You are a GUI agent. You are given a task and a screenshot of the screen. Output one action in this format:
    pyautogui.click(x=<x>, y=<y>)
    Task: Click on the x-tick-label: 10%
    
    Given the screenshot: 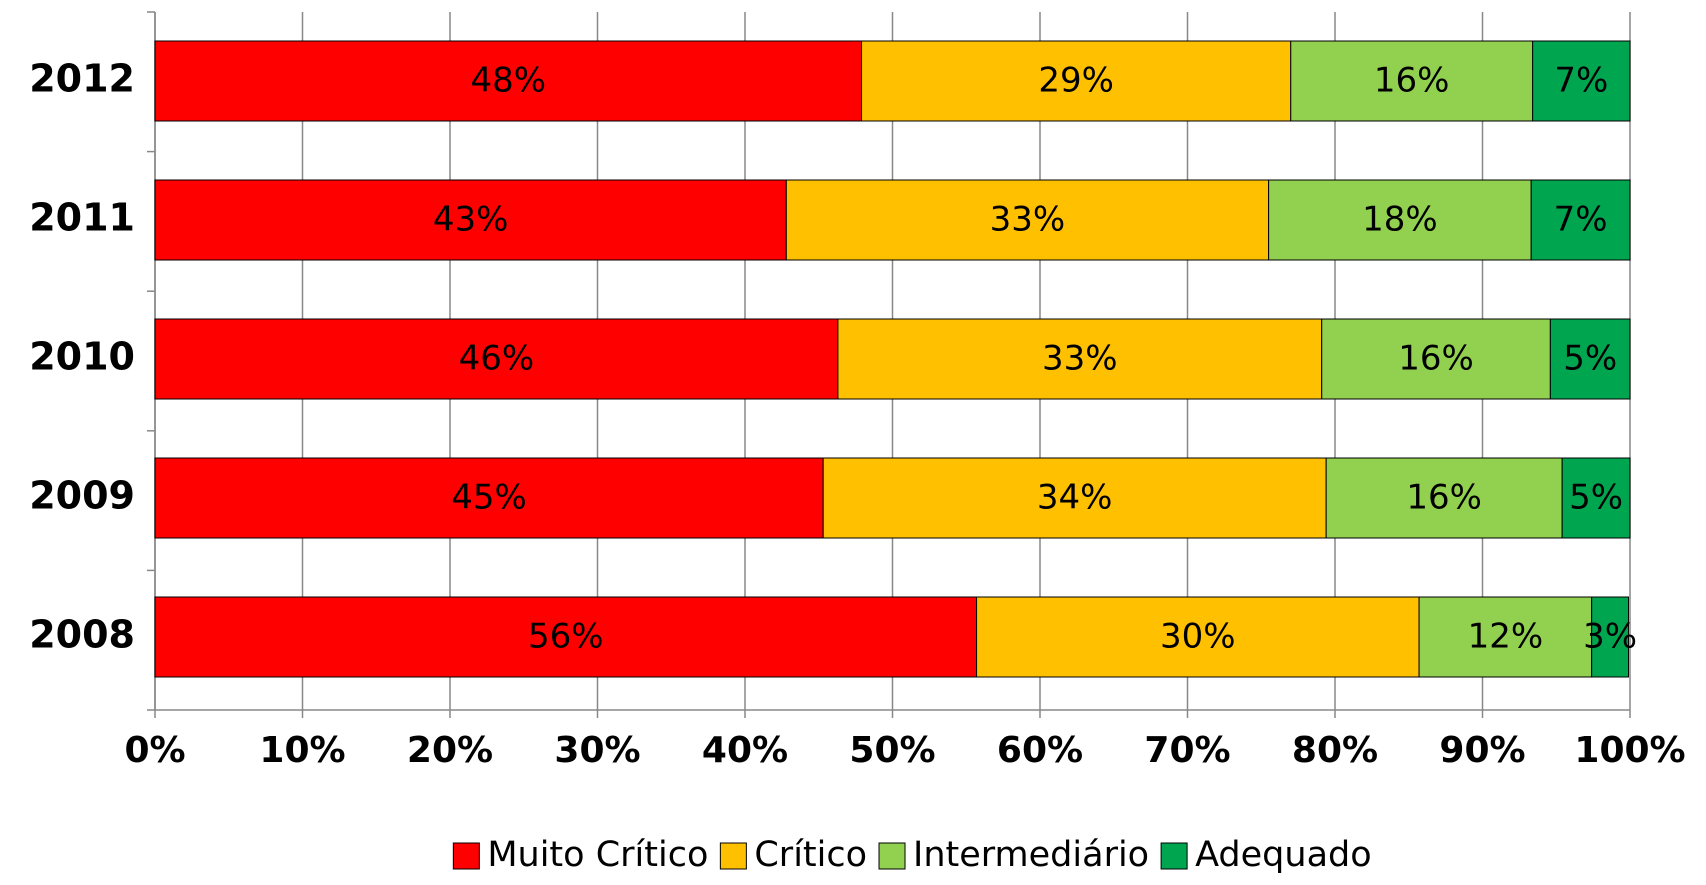 What is the action you would take?
    pyautogui.click(x=302, y=750)
    